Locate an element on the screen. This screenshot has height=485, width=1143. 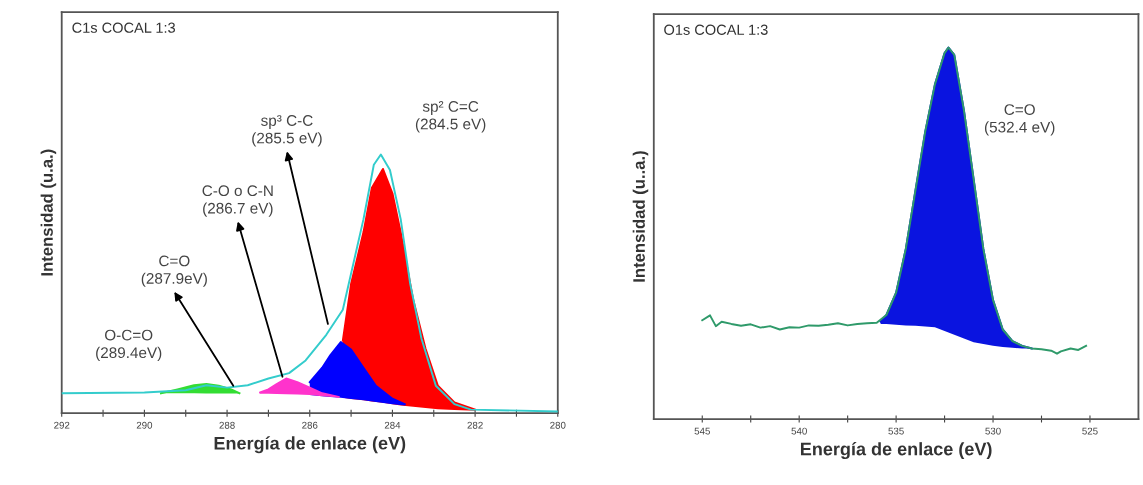
x-tick-label: 288 is located at coordinates (227, 425).